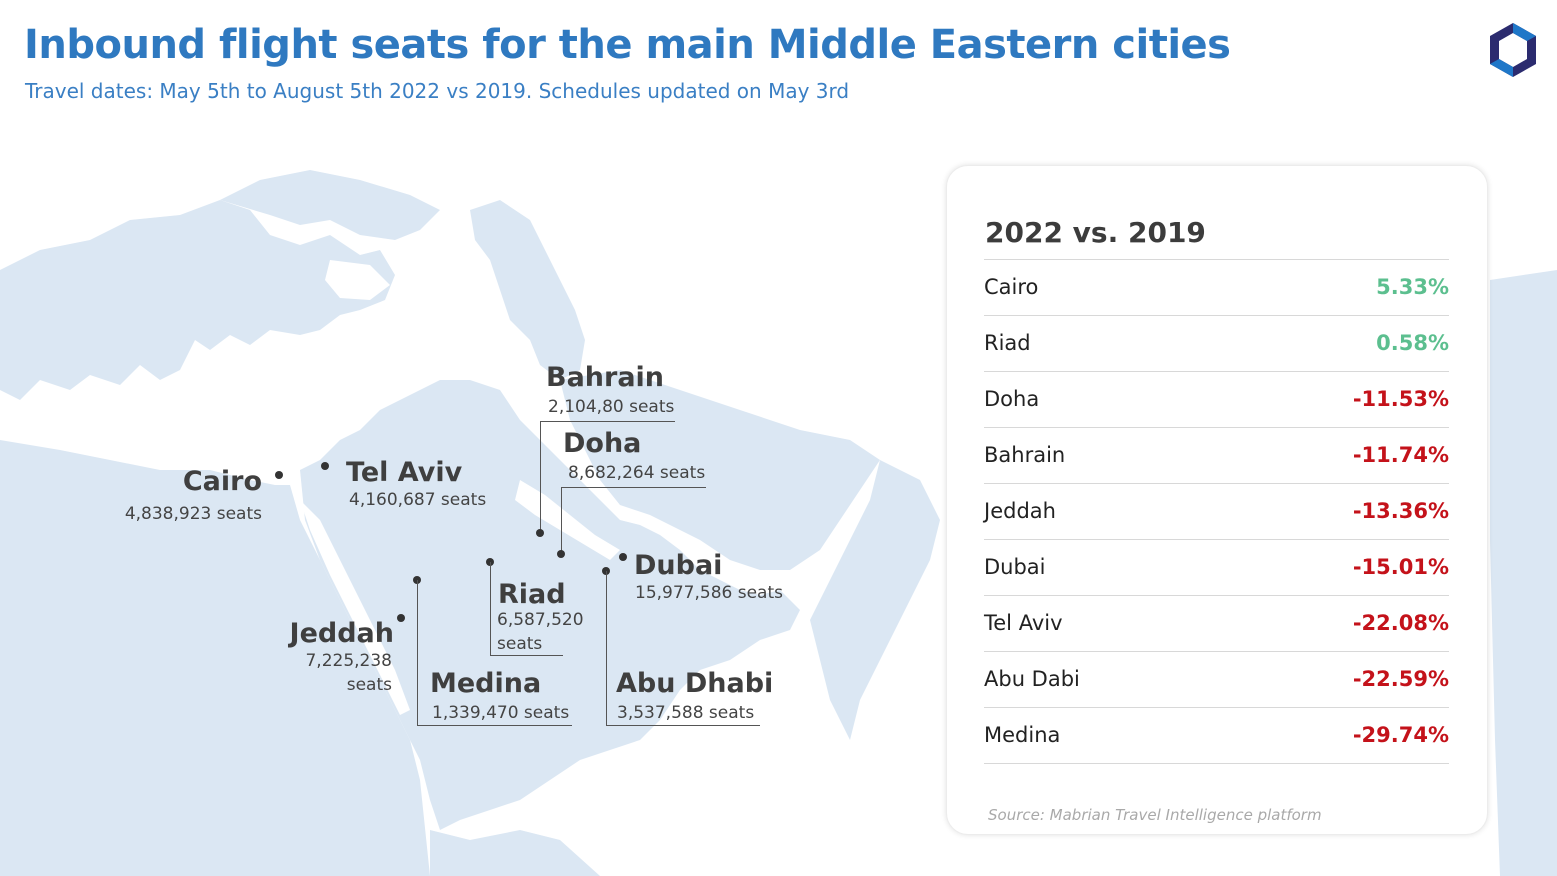 The width and height of the screenshot is (1557, 876). Describe the element at coordinates (348, 661) in the screenshot. I see `city-seats-jeddah-line1: 7,225,238` at that location.